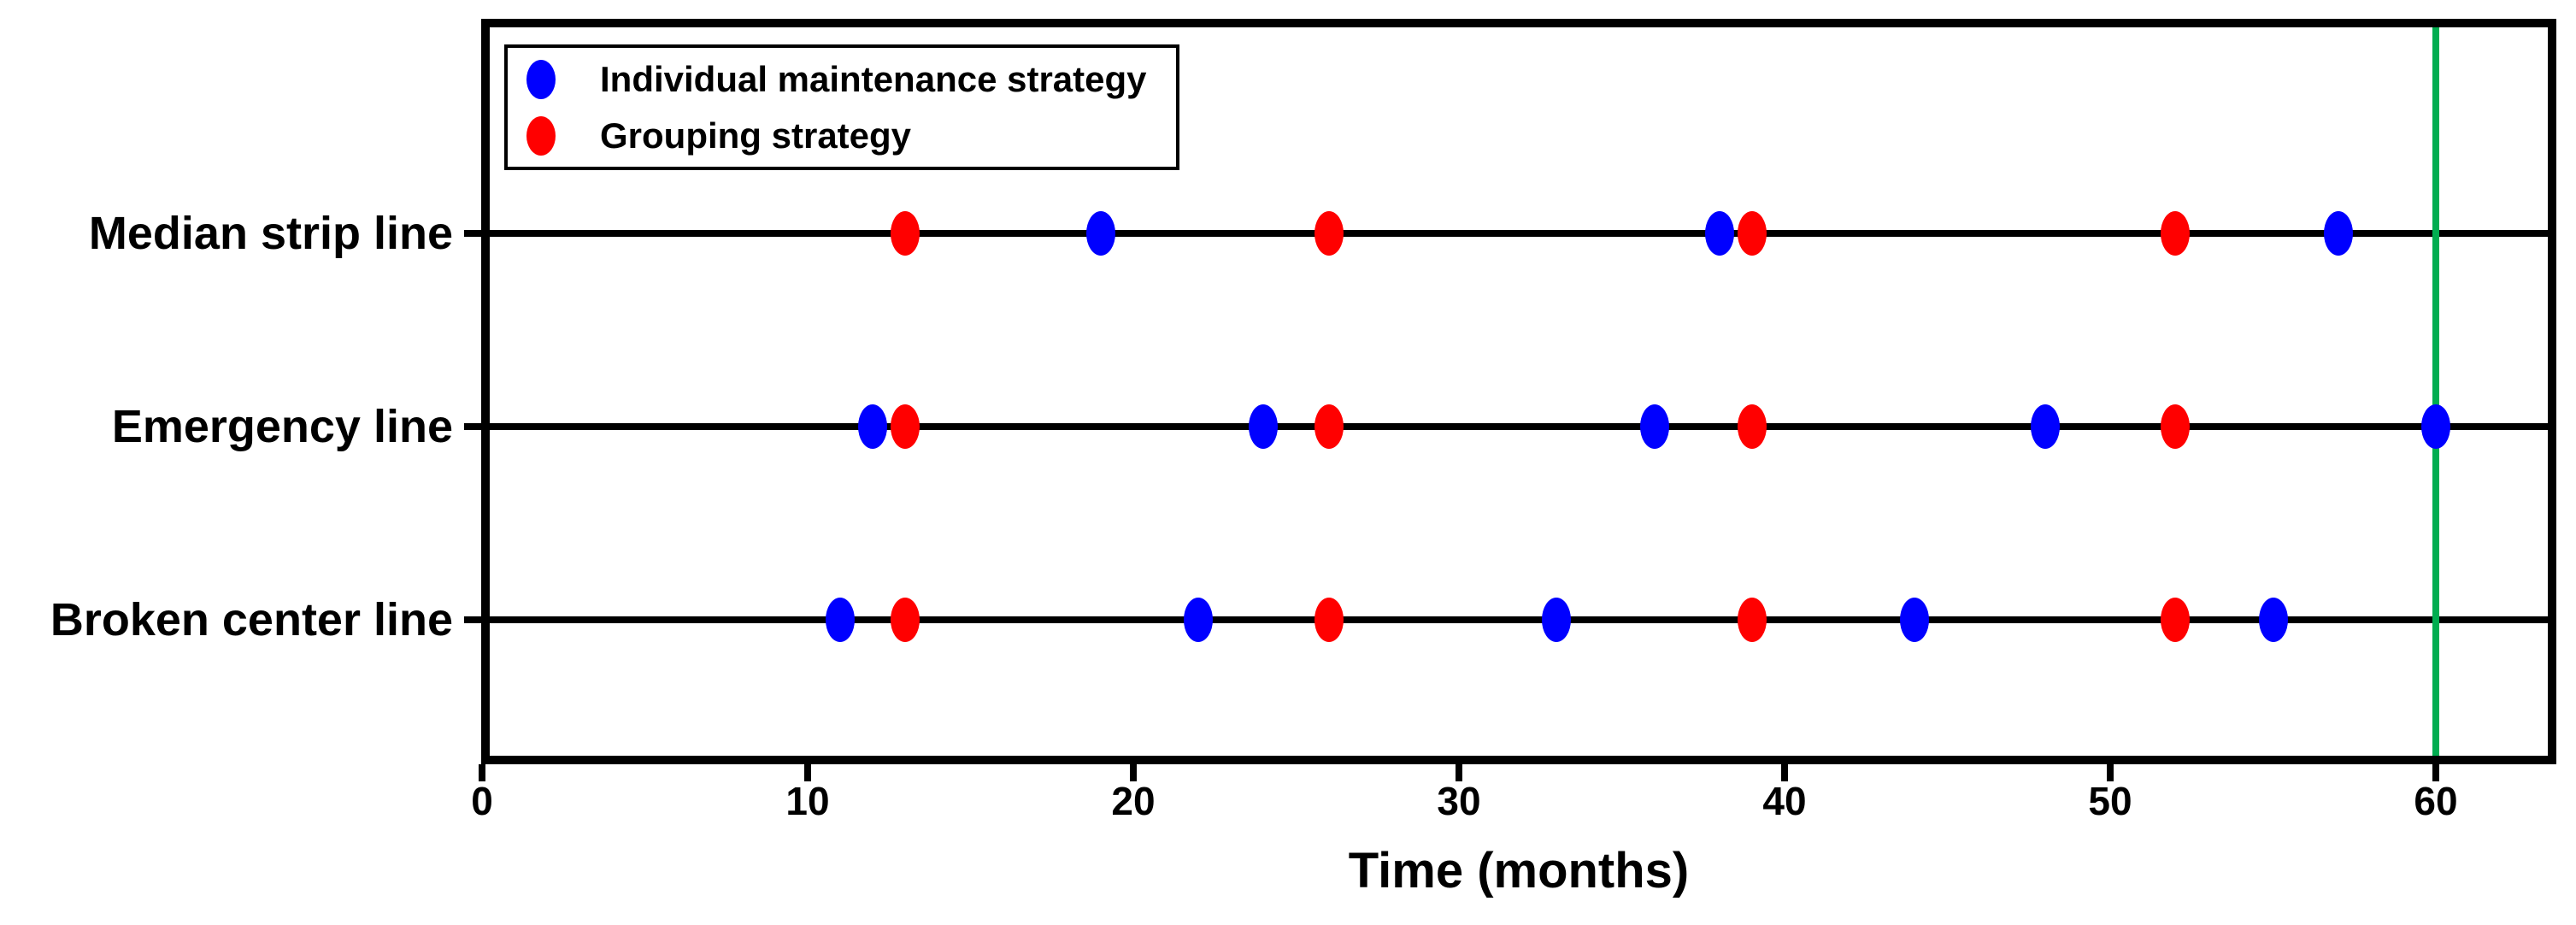  I want to click on row-label: Median strip line, so click(270, 233).